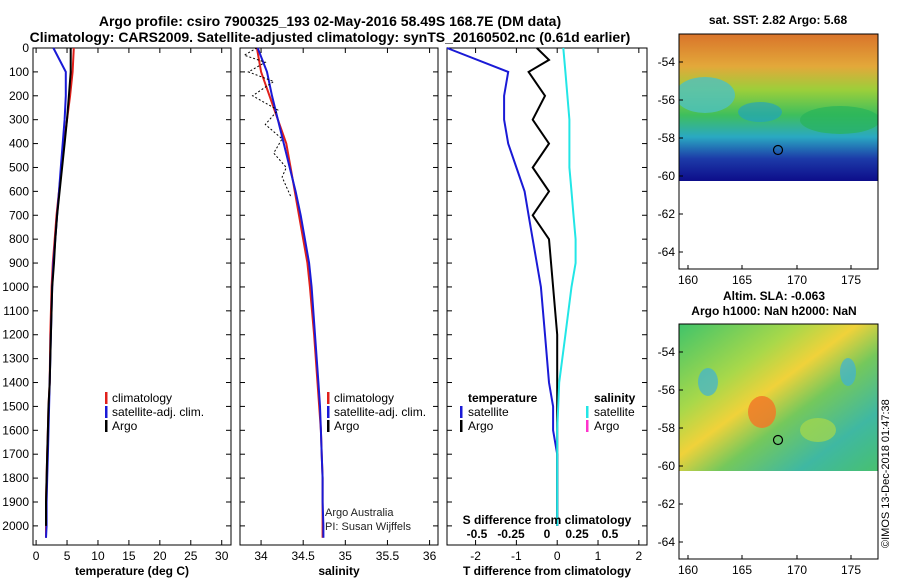 This screenshot has width=900, height=580. Describe the element at coordinates (778, 151) in the screenshot. I see `sst-map-frame` at that location.